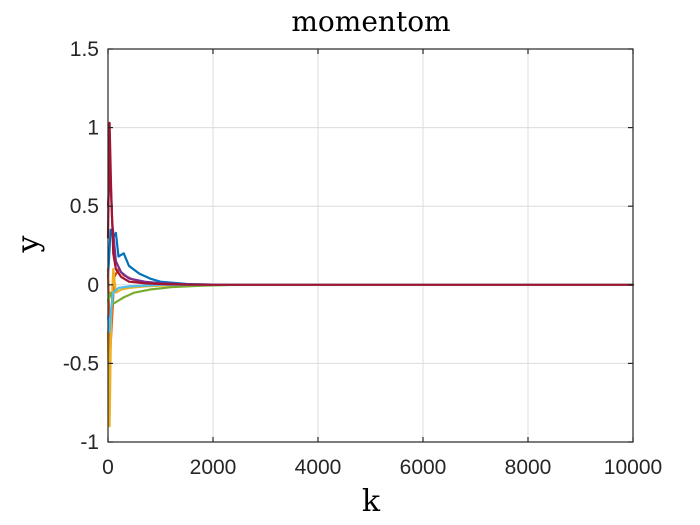  I want to click on y-axis-label: y, so click(28, 244).